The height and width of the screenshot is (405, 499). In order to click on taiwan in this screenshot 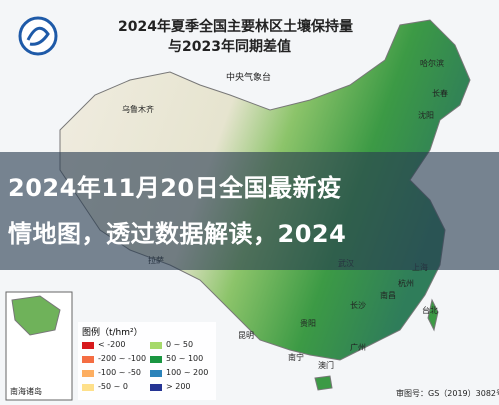, I will do `click(433, 315)`.